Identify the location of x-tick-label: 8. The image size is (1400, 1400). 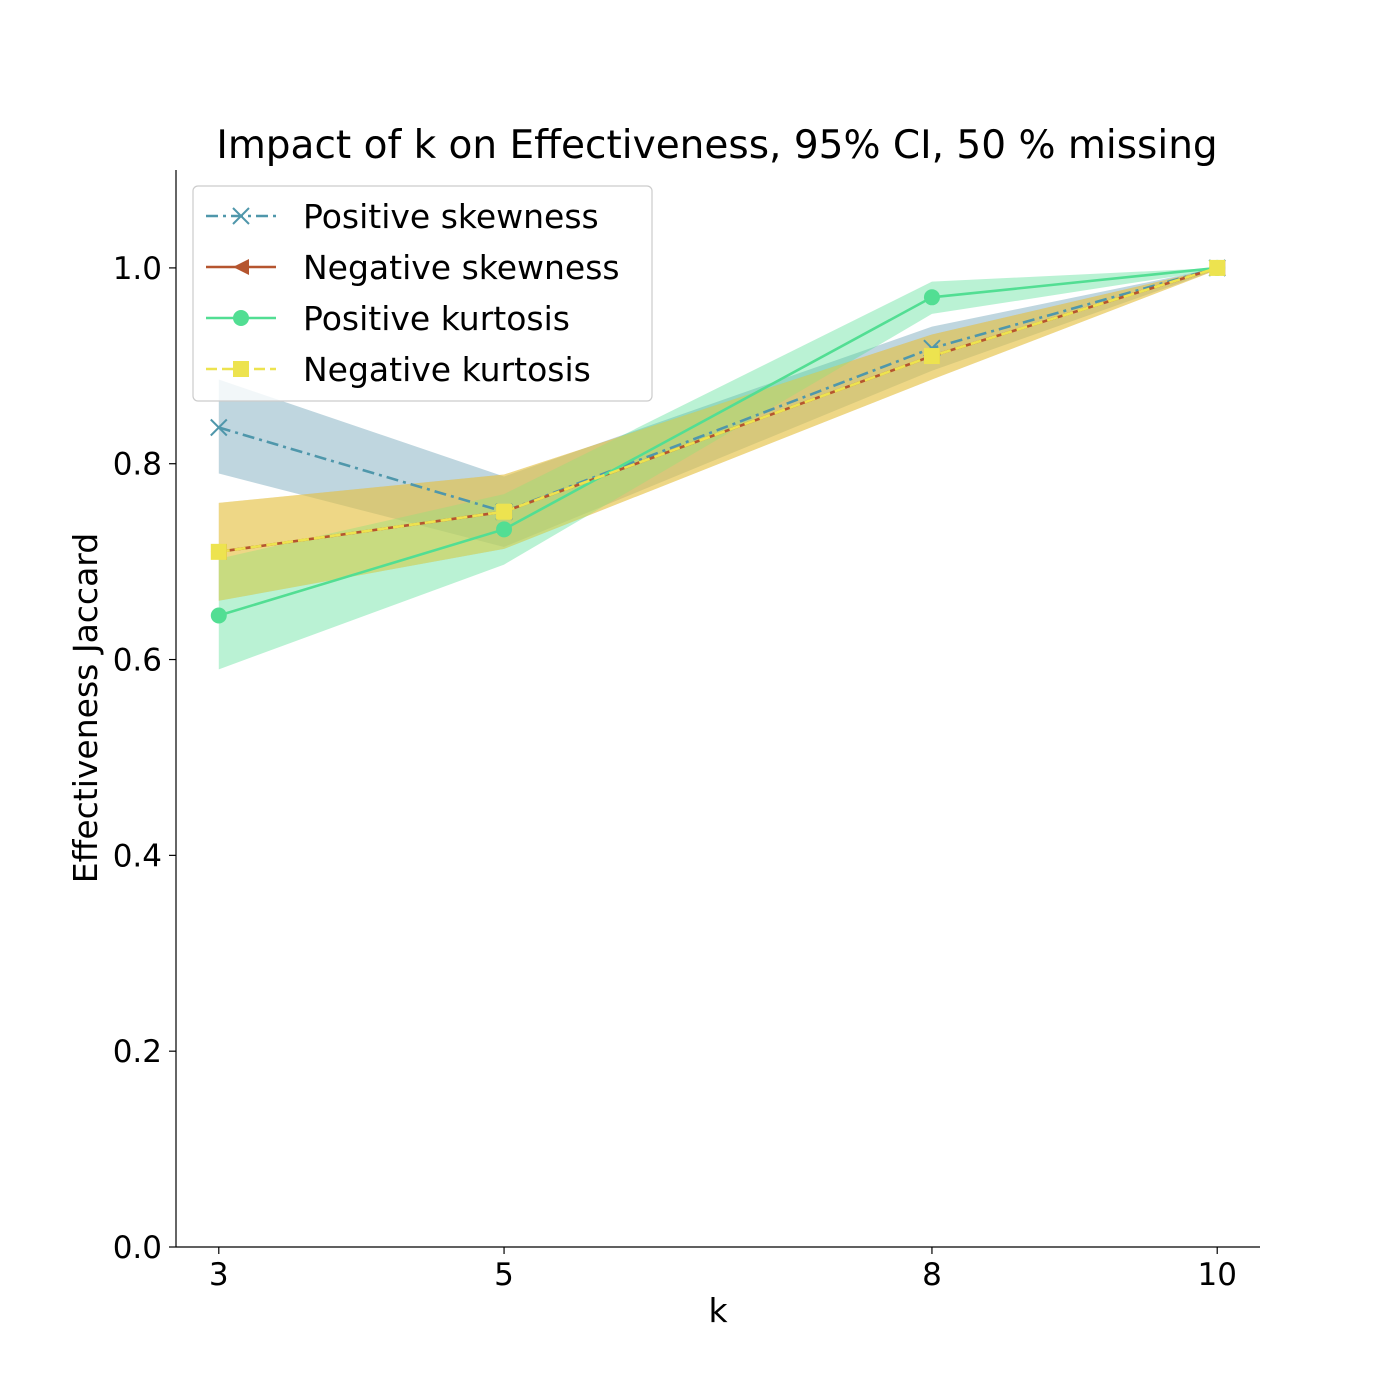
(932, 1275).